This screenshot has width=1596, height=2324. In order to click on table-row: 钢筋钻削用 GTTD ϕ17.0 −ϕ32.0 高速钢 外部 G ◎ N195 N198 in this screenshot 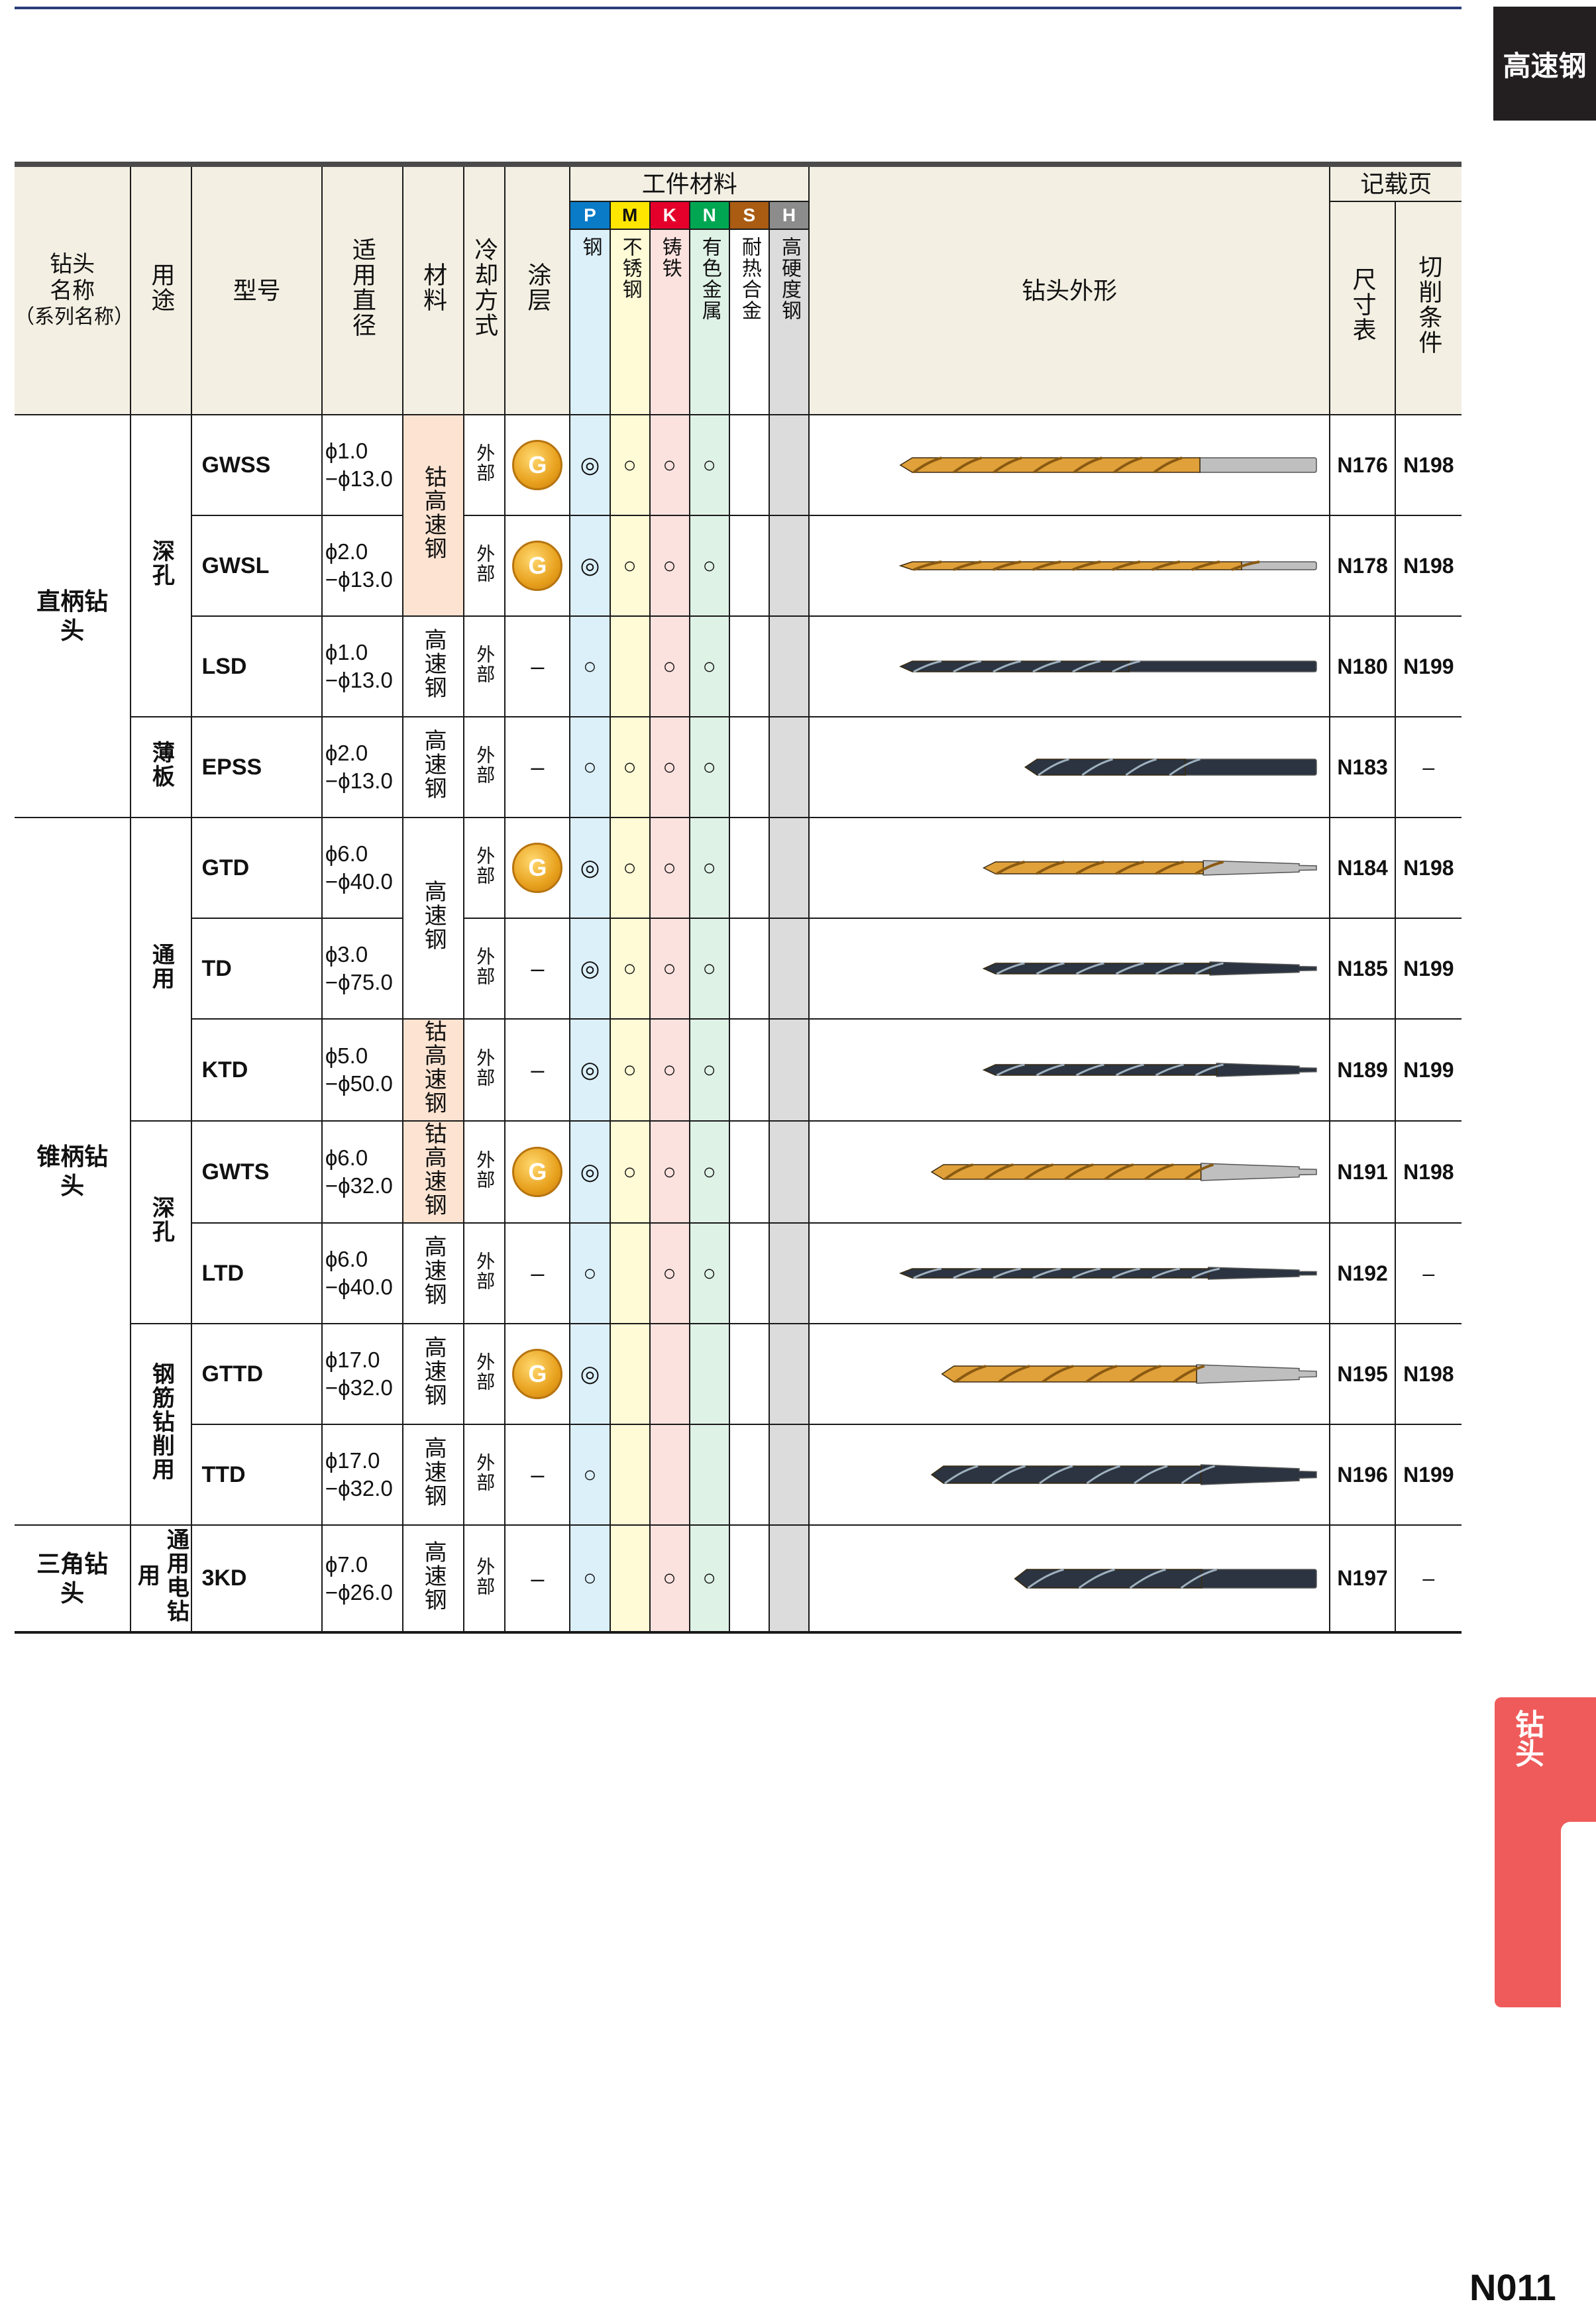, I will do `click(738, 1424)`.